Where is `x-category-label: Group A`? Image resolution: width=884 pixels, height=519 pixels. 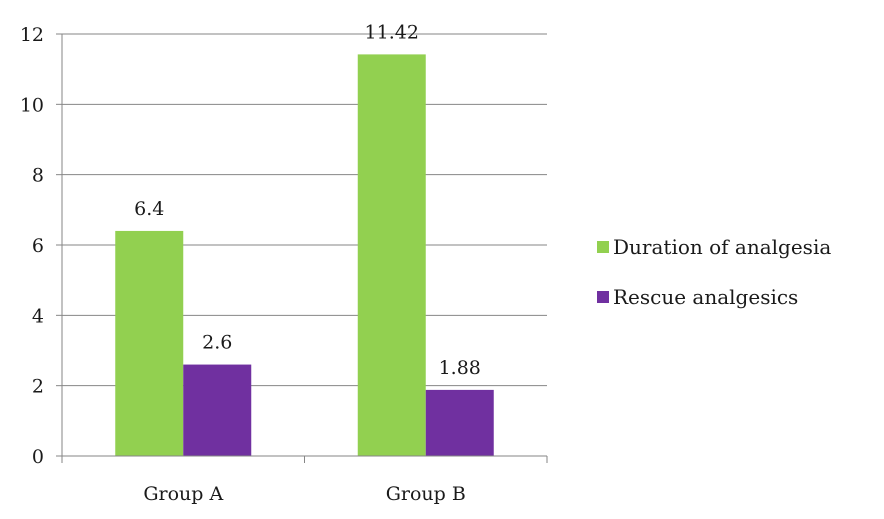 x-category-label: Group A is located at coordinates (183, 494).